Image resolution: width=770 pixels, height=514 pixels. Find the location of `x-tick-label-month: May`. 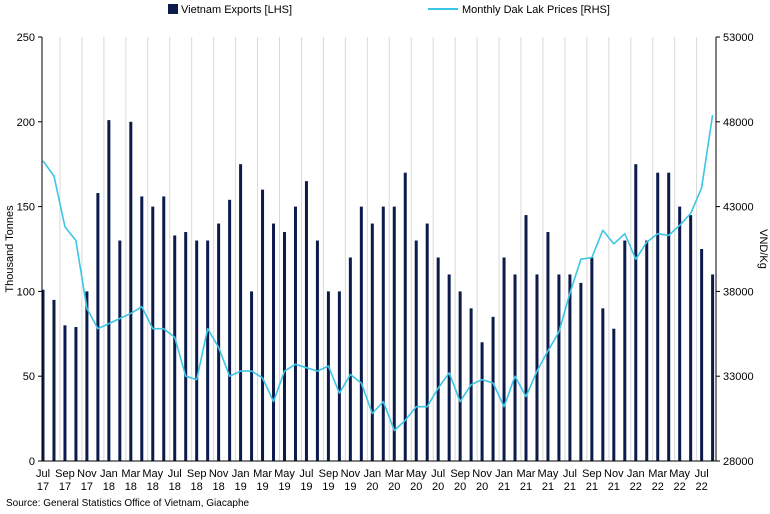

x-tick-label-month: May is located at coordinates (548, 474).